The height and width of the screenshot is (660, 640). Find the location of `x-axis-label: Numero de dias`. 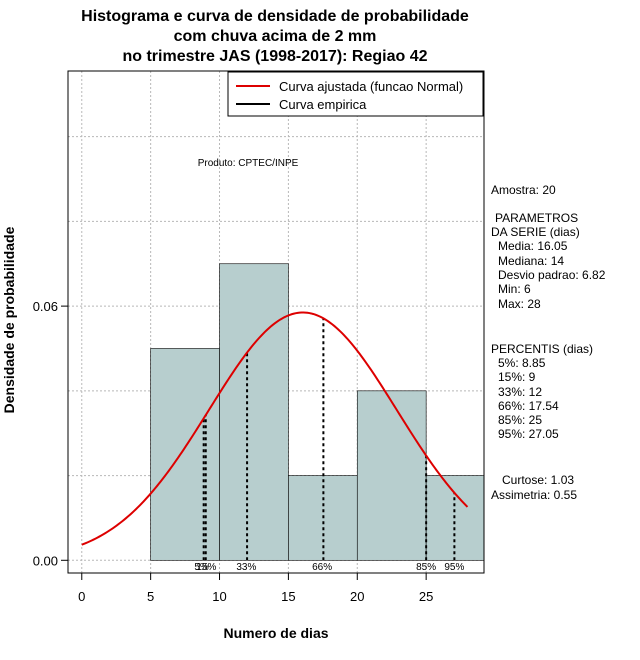

x-axis-label: Numero de dias is located at coordinates (275, 633).